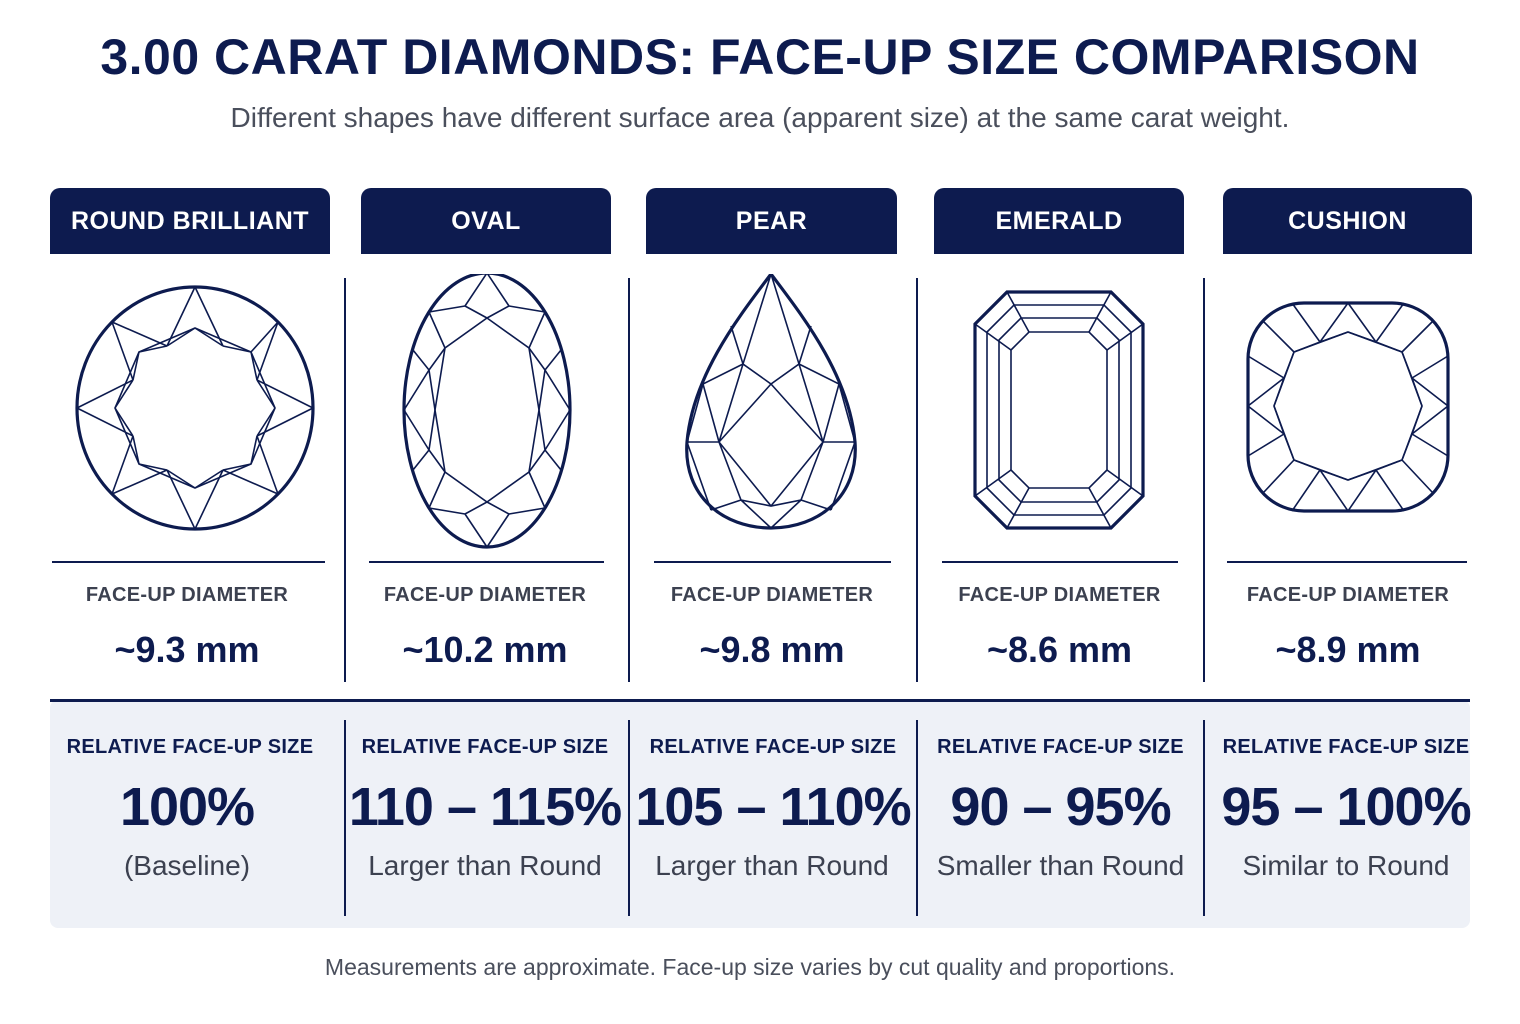  What do you see at coordinates (1348, 649) in the screenshot?
I see `face-up-diameter-value: ~8.9 mm` at bounding box center [1348, 649].